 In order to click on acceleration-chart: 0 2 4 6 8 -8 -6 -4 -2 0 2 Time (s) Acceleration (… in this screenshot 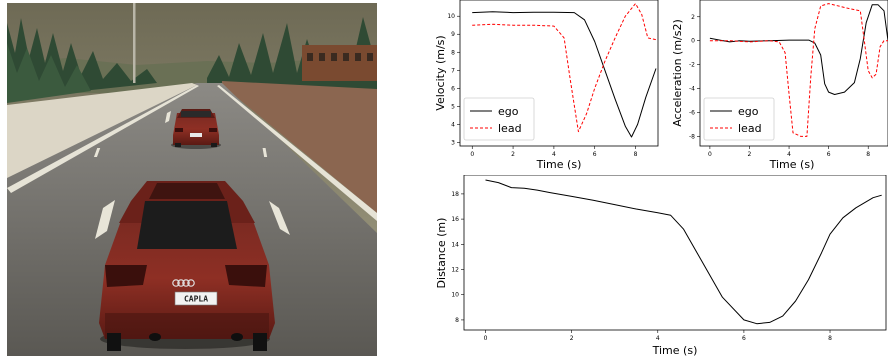, I will do `click(779, 85)`.